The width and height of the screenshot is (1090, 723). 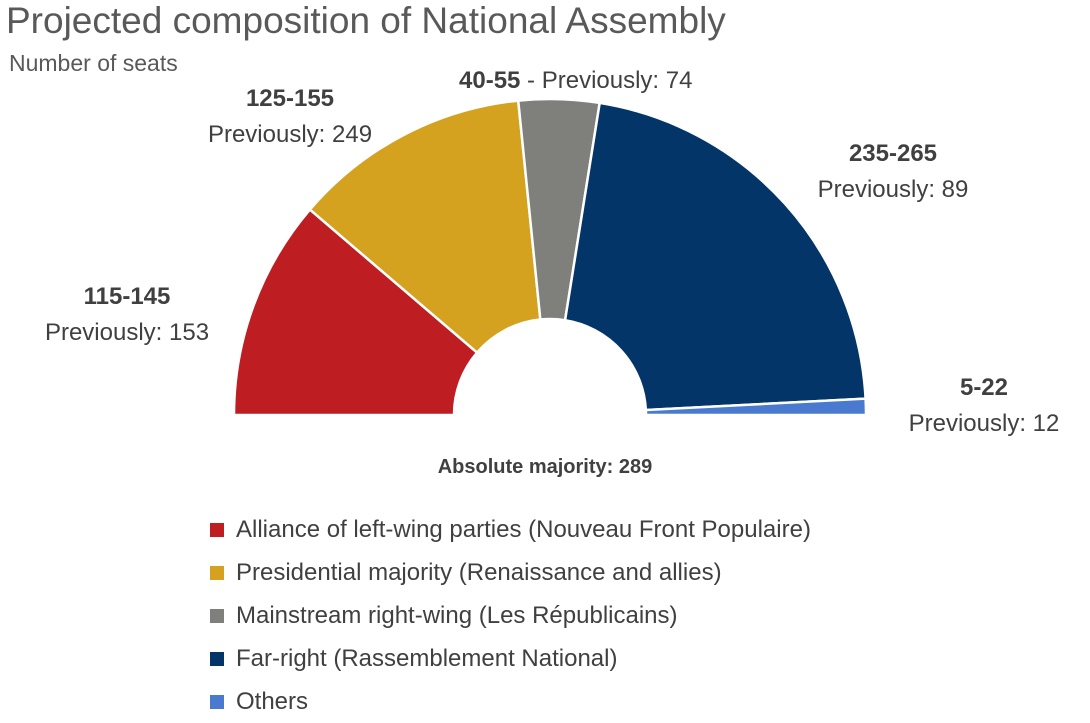 I want to click on range-previous-label: 40-55 - Previously: 74, so click(x=575, y=80).